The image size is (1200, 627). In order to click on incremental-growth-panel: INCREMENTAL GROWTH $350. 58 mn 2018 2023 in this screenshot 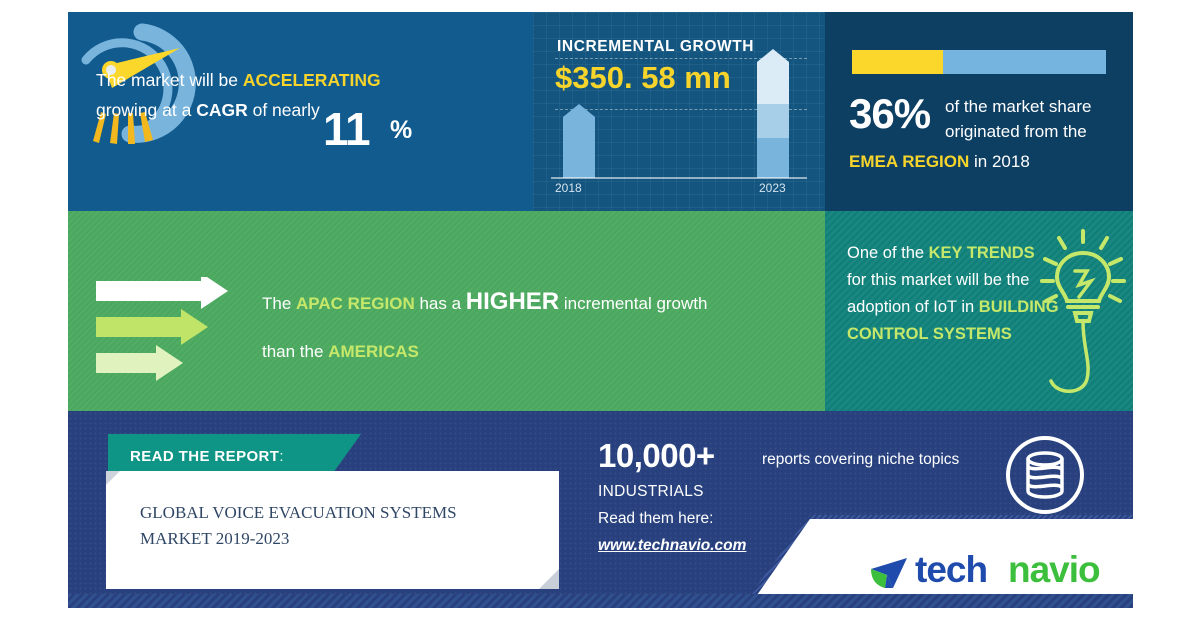, I will do `click(679, 111)`.